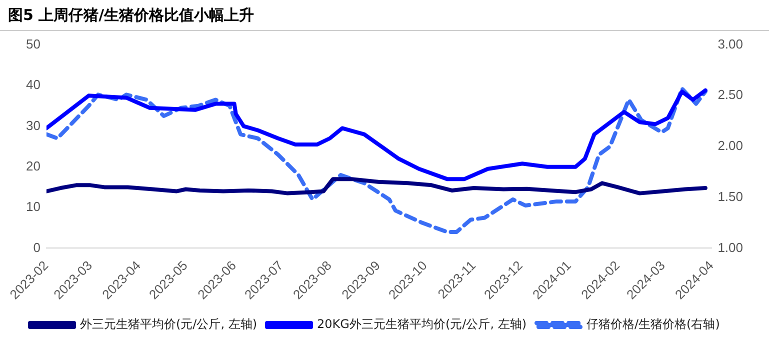 Image resolution: width=769 pixels, height=347 pixels. What do you see at coordinates (731, 196) in the screenshot?
I see `y2-tick-label: 1.50` at bounding box center [731, 196].